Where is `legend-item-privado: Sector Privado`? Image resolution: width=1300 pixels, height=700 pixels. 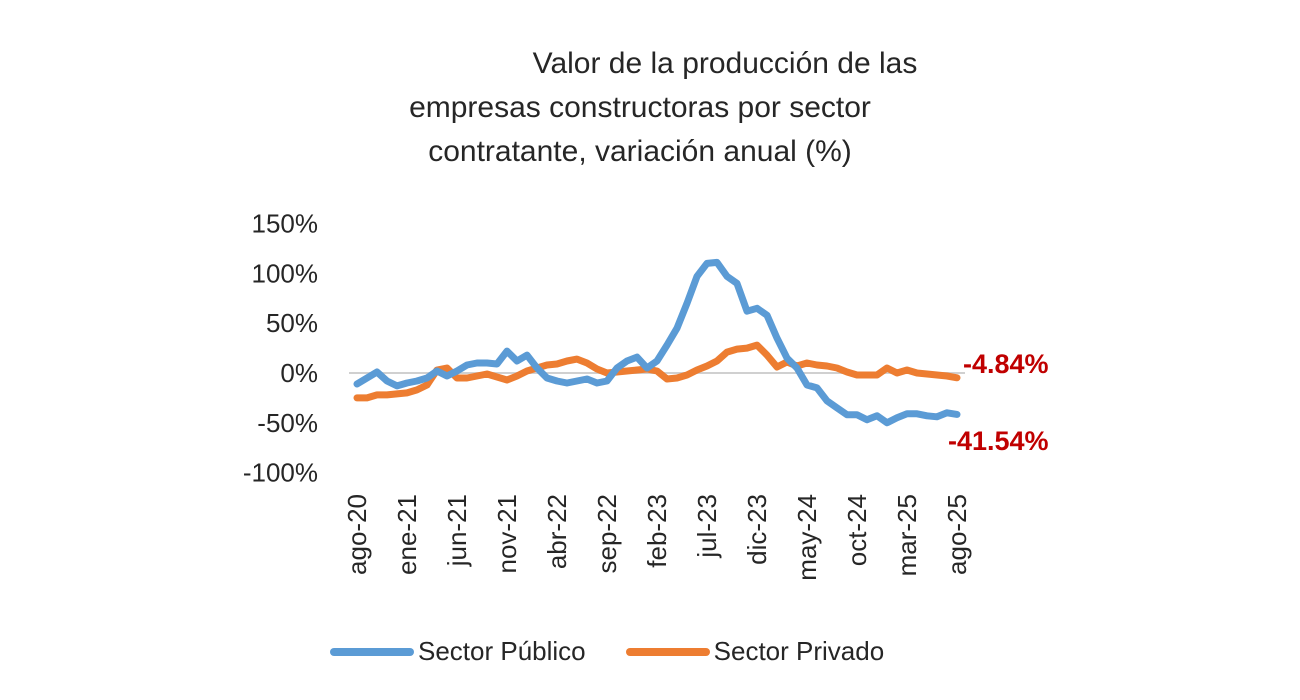
legend-item-privado: Sector Privado is located at coordinates (755, 651).